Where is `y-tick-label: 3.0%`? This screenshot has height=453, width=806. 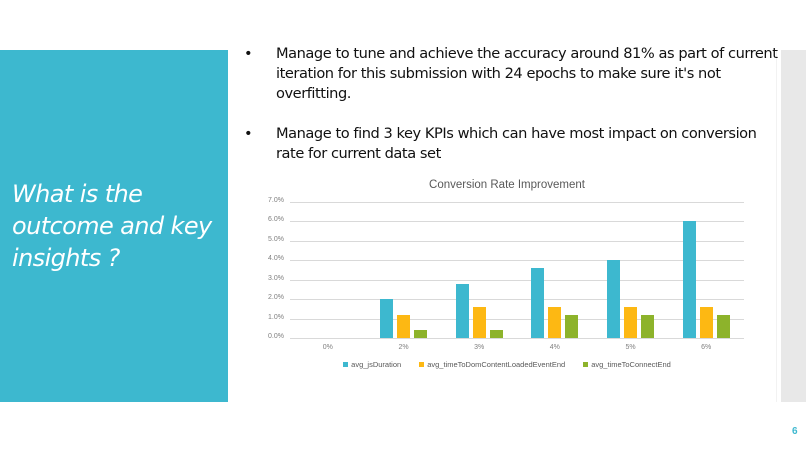
y-tick-label: 3.0% is located at coordinates (276, 278).